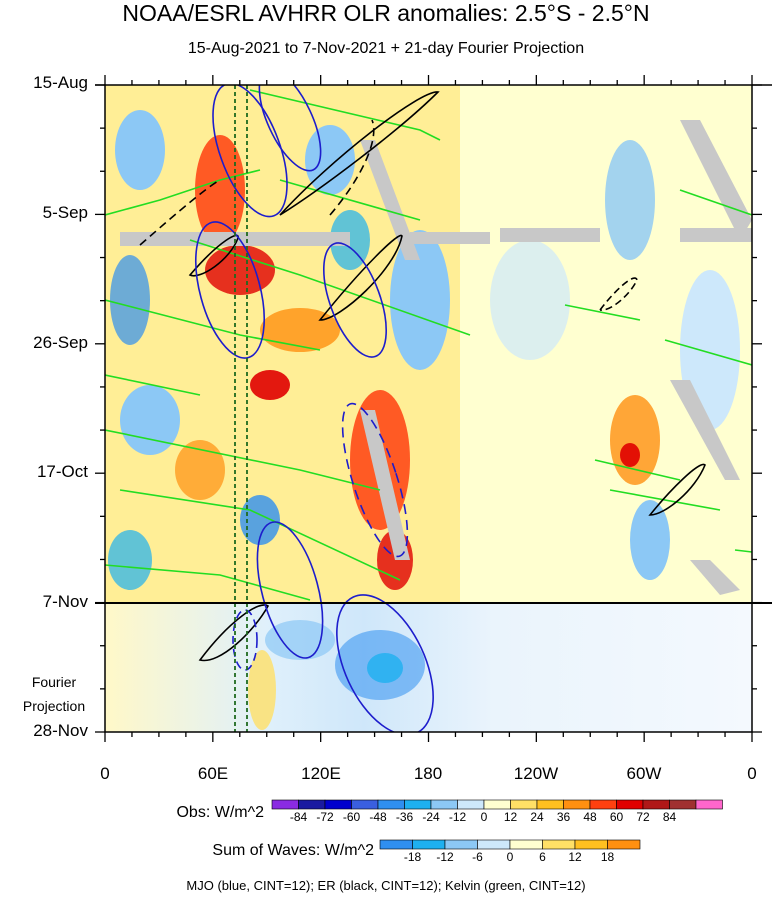 The image size is (772, 899). I want to click on obs-colorbar-level: 12, so click(511, 817).